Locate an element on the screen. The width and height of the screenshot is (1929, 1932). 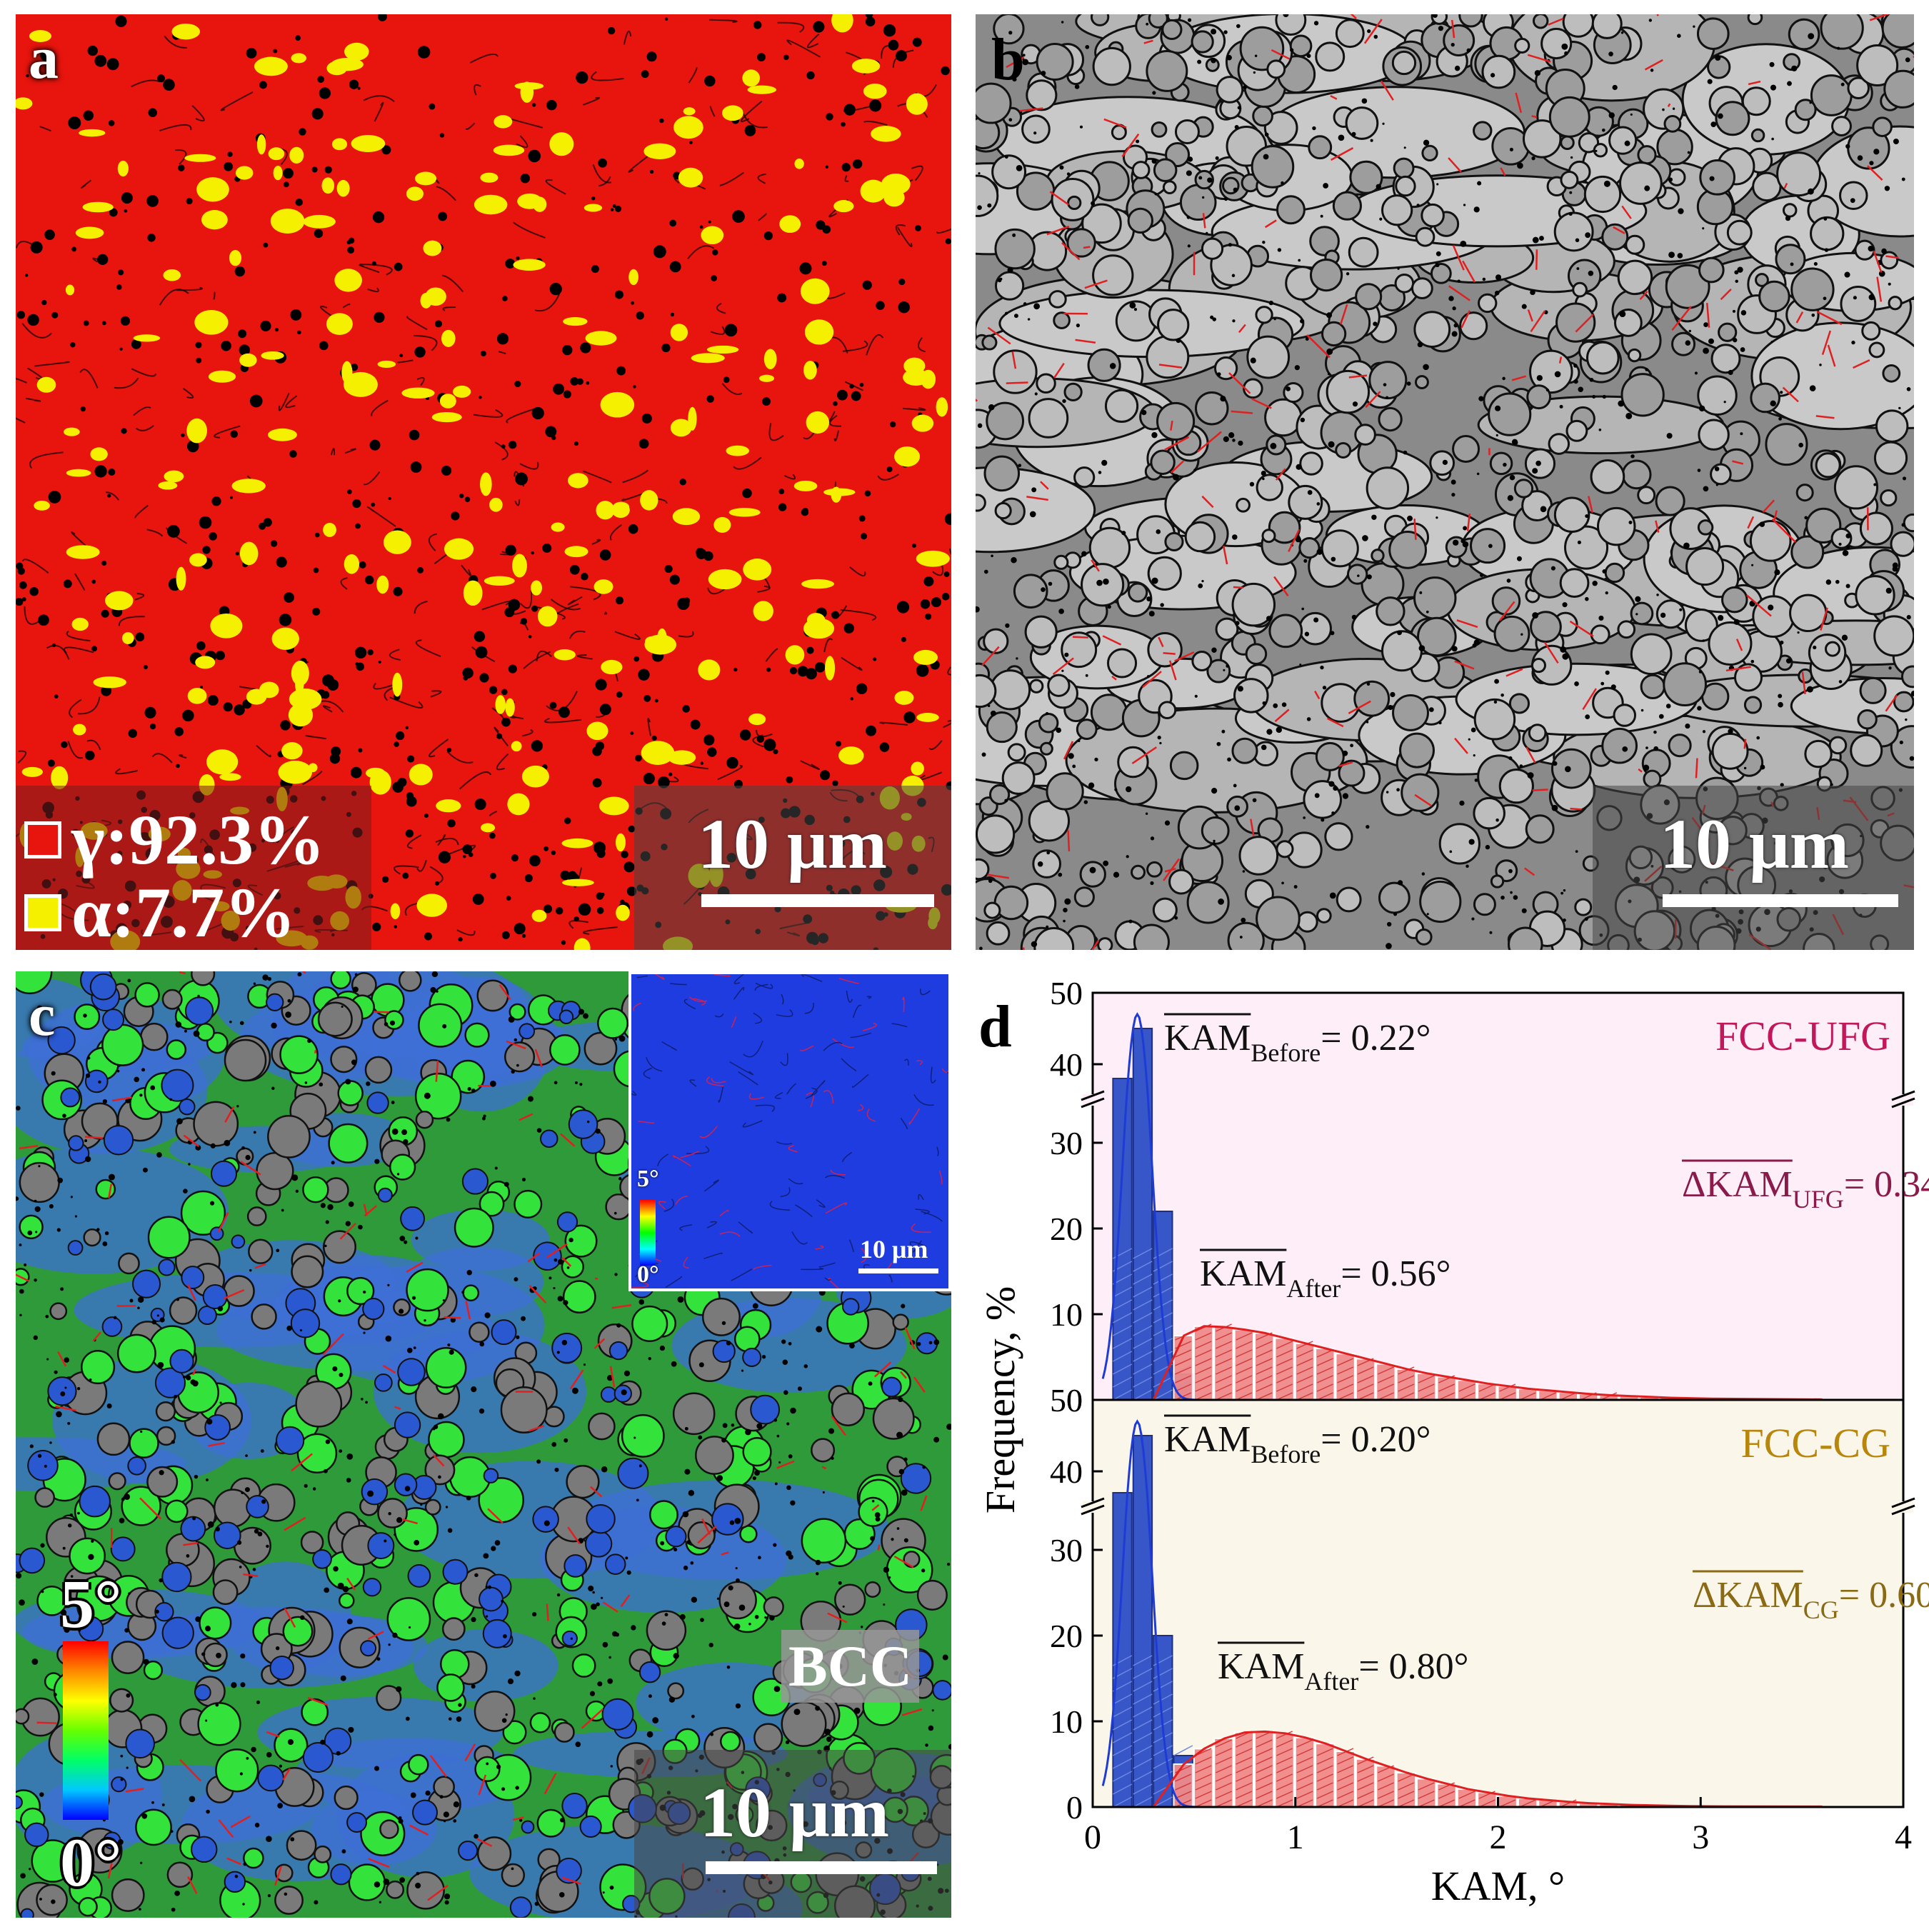
inset-scale-bar is located at coordinates (898, 1270).